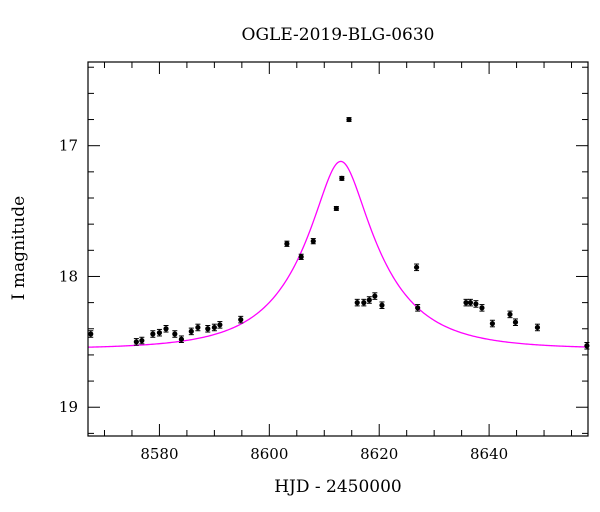 This screenshot has height=512, width=600. Describe the element at coordinates (159, 454) in the screenshot. I see `x-tick-label: 8580` at that location.